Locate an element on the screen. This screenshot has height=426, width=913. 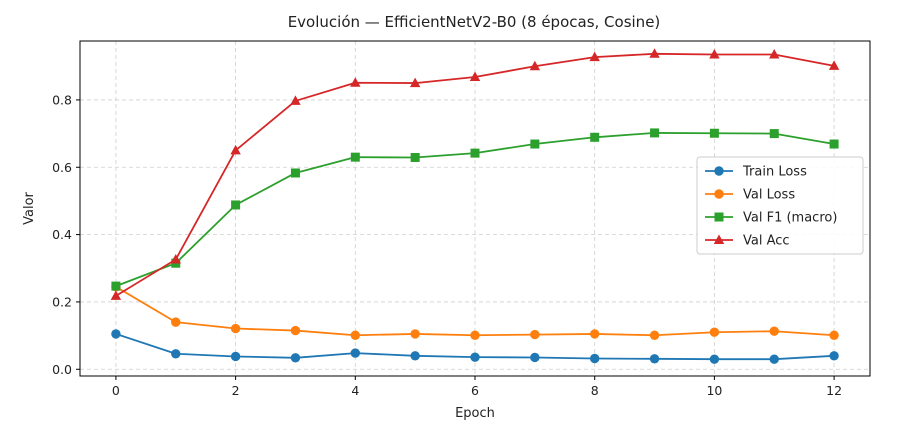
x-tick-label: 2 is located at coordinates (236, 390).